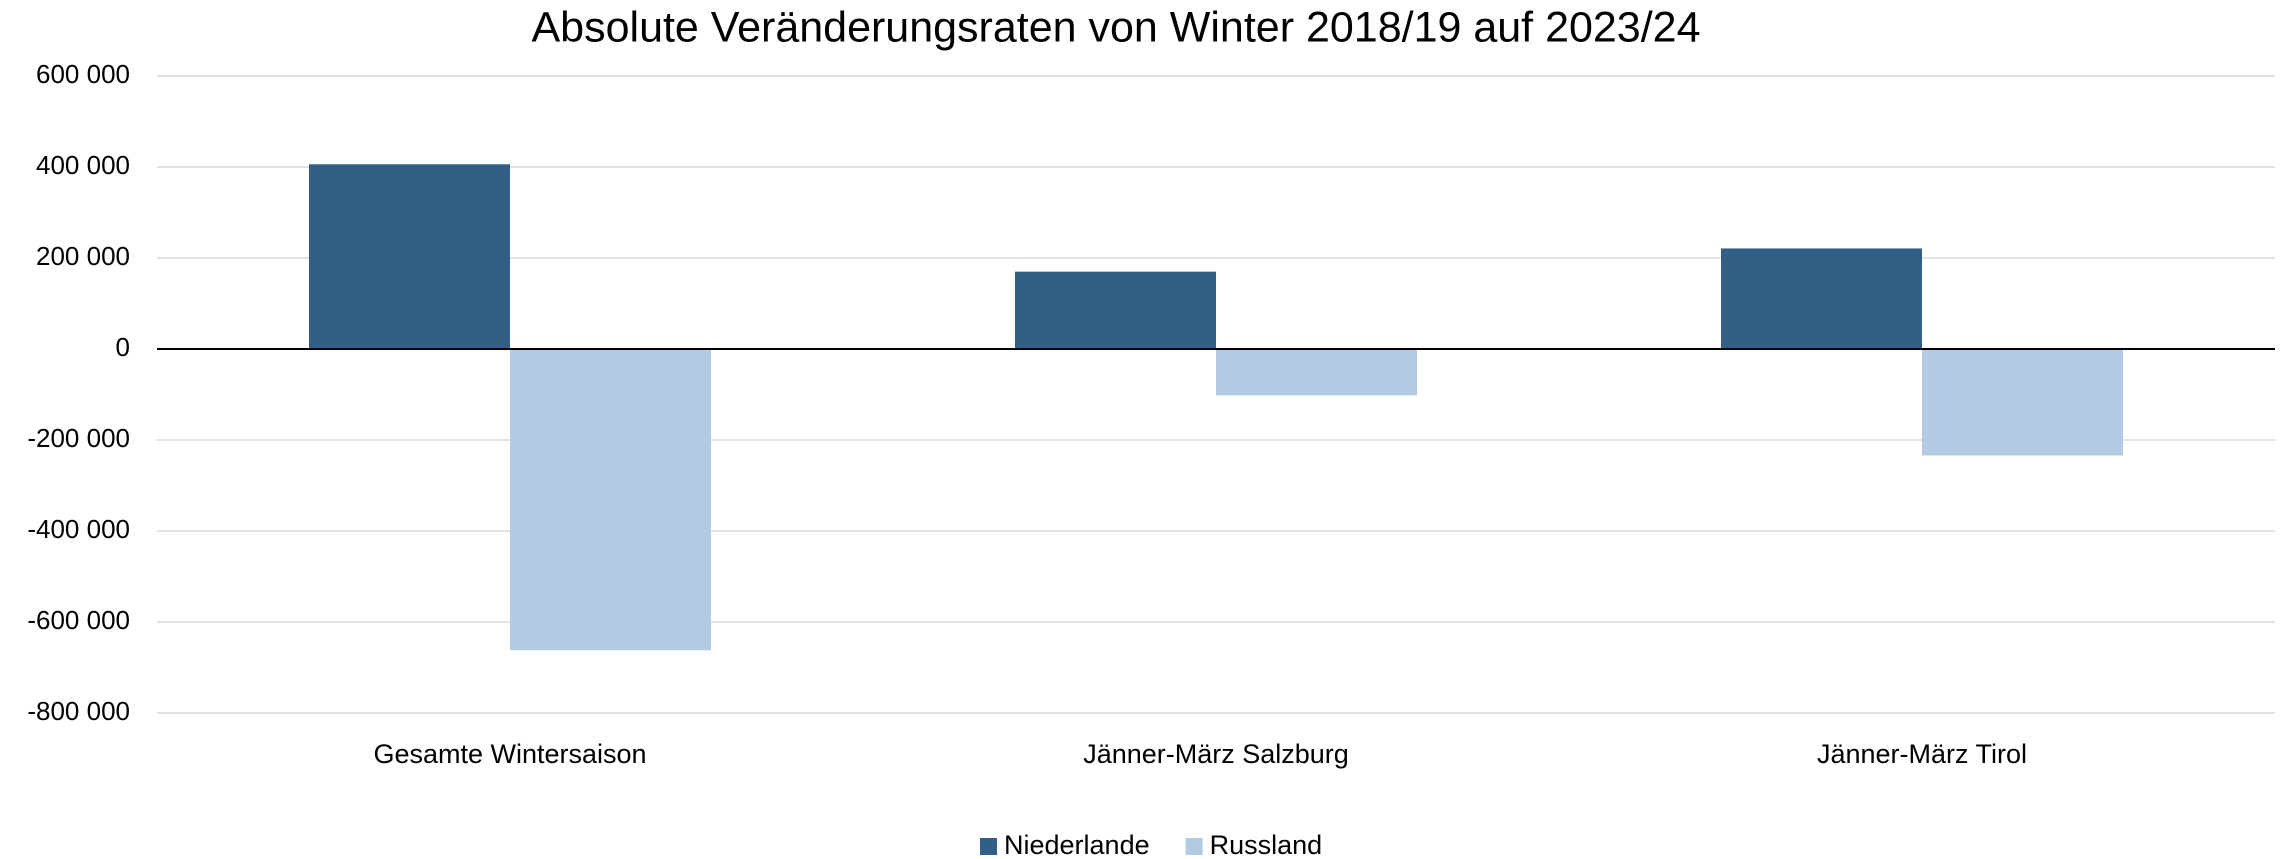 Image resolution: width=2287 pixels, height=859 pixels. I want to click on y-tick-label: 200 000, so click(83, 256).